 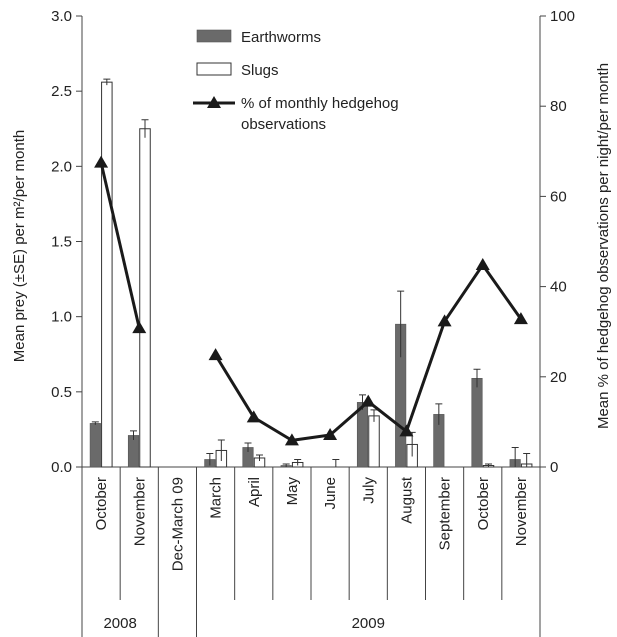 What do you see at coordinates (406, 500) in the screenshot?
I see `category-label: August` at bounding box center [406, 500].